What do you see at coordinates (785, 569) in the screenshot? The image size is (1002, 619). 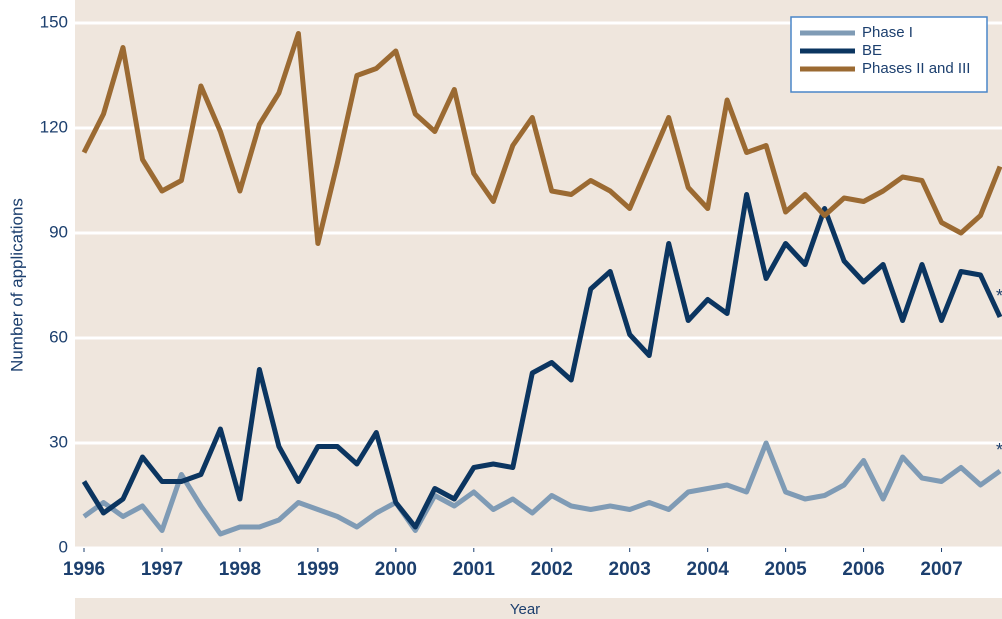 I see `x-tick-label: 2005` at bounding box center [785, 569].